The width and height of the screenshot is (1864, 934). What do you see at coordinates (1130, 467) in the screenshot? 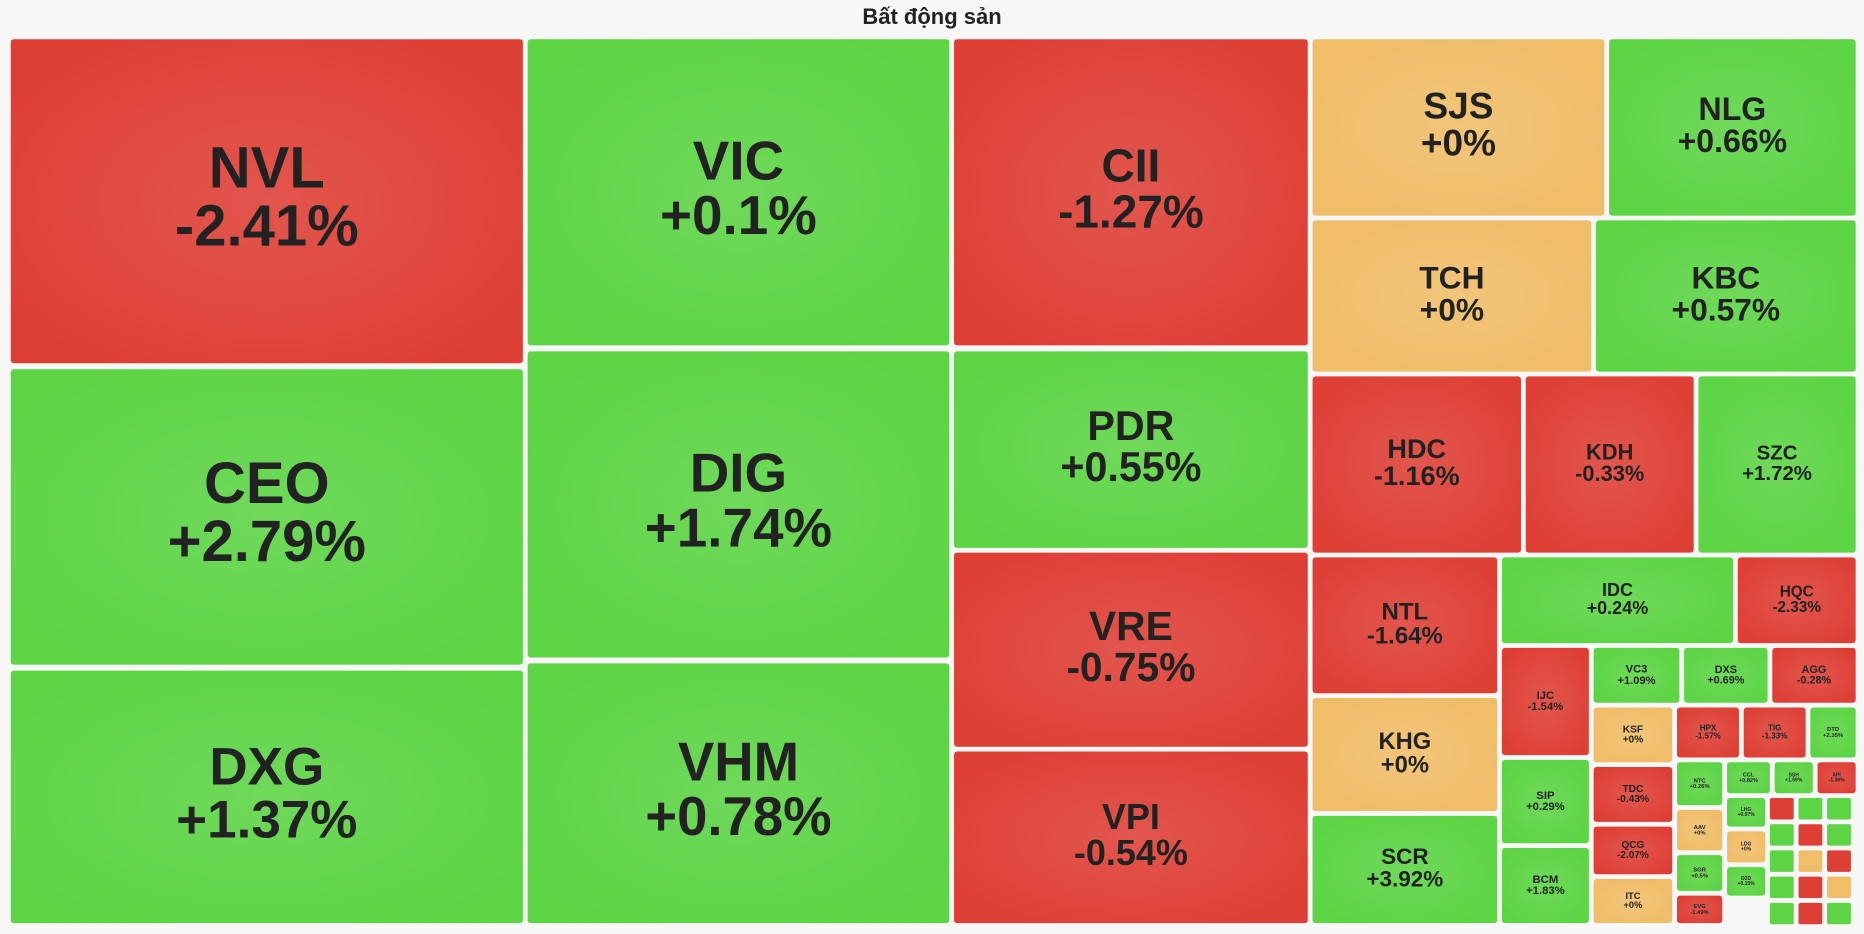
I see `tile-change: +0.55%` at bounding box center [1130, 467].